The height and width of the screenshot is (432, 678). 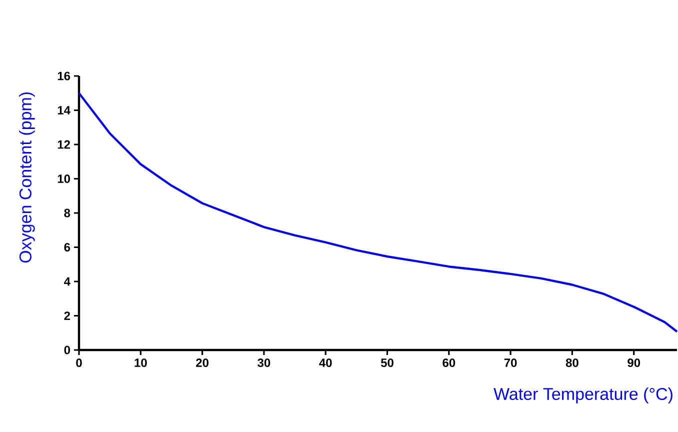 I want to click on y-tick-label: 16, so click(x=64, y=76).